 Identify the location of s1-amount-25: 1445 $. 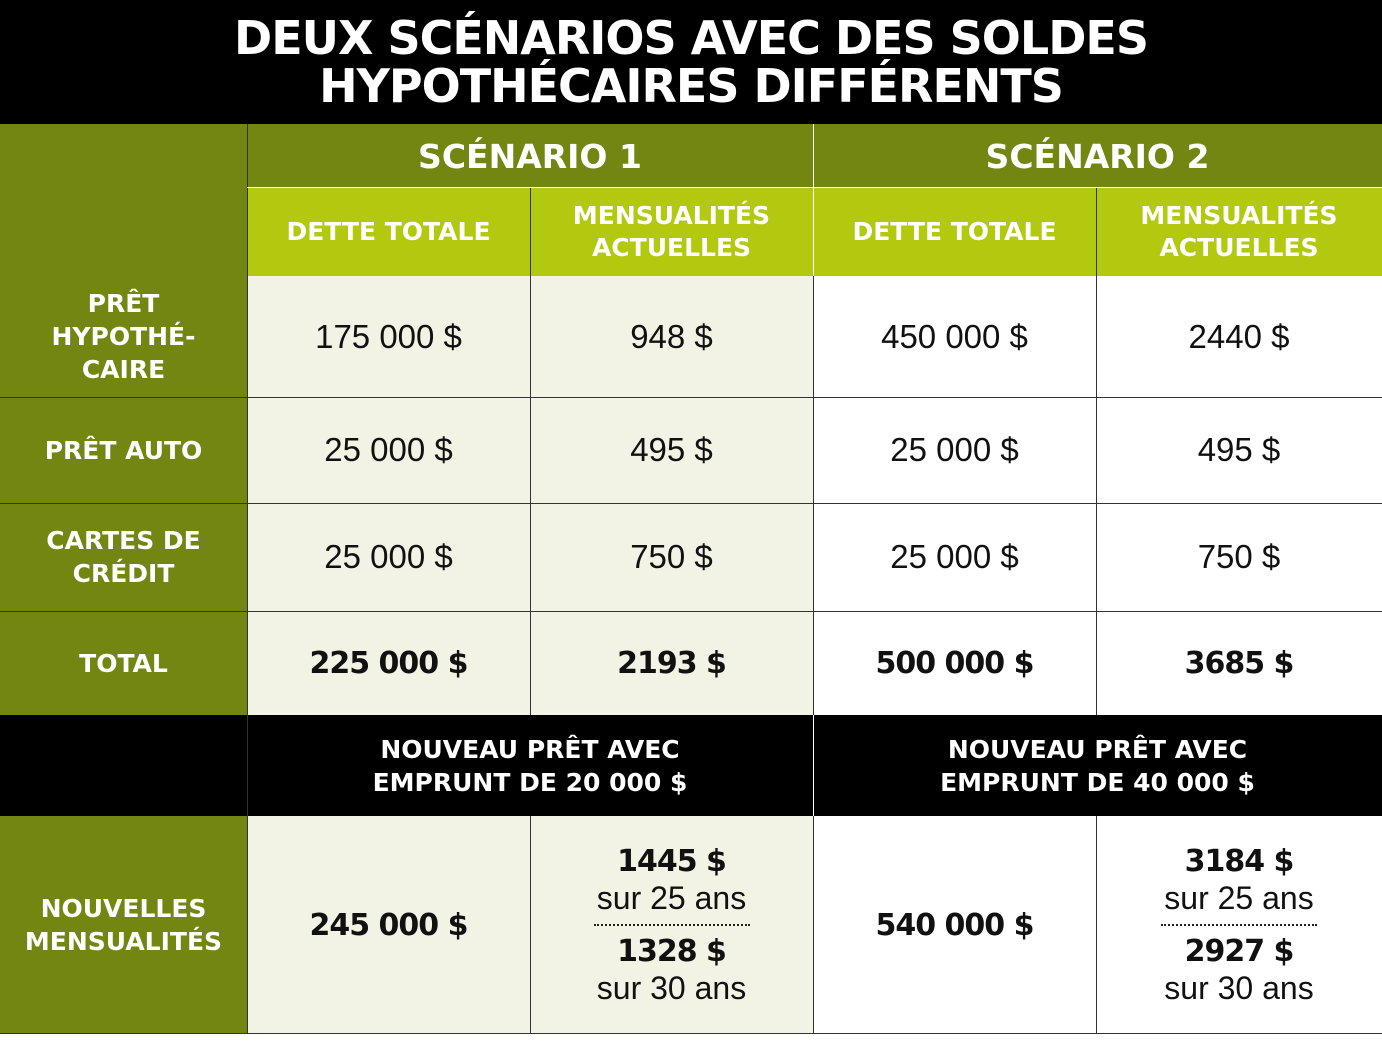
(672, 861).